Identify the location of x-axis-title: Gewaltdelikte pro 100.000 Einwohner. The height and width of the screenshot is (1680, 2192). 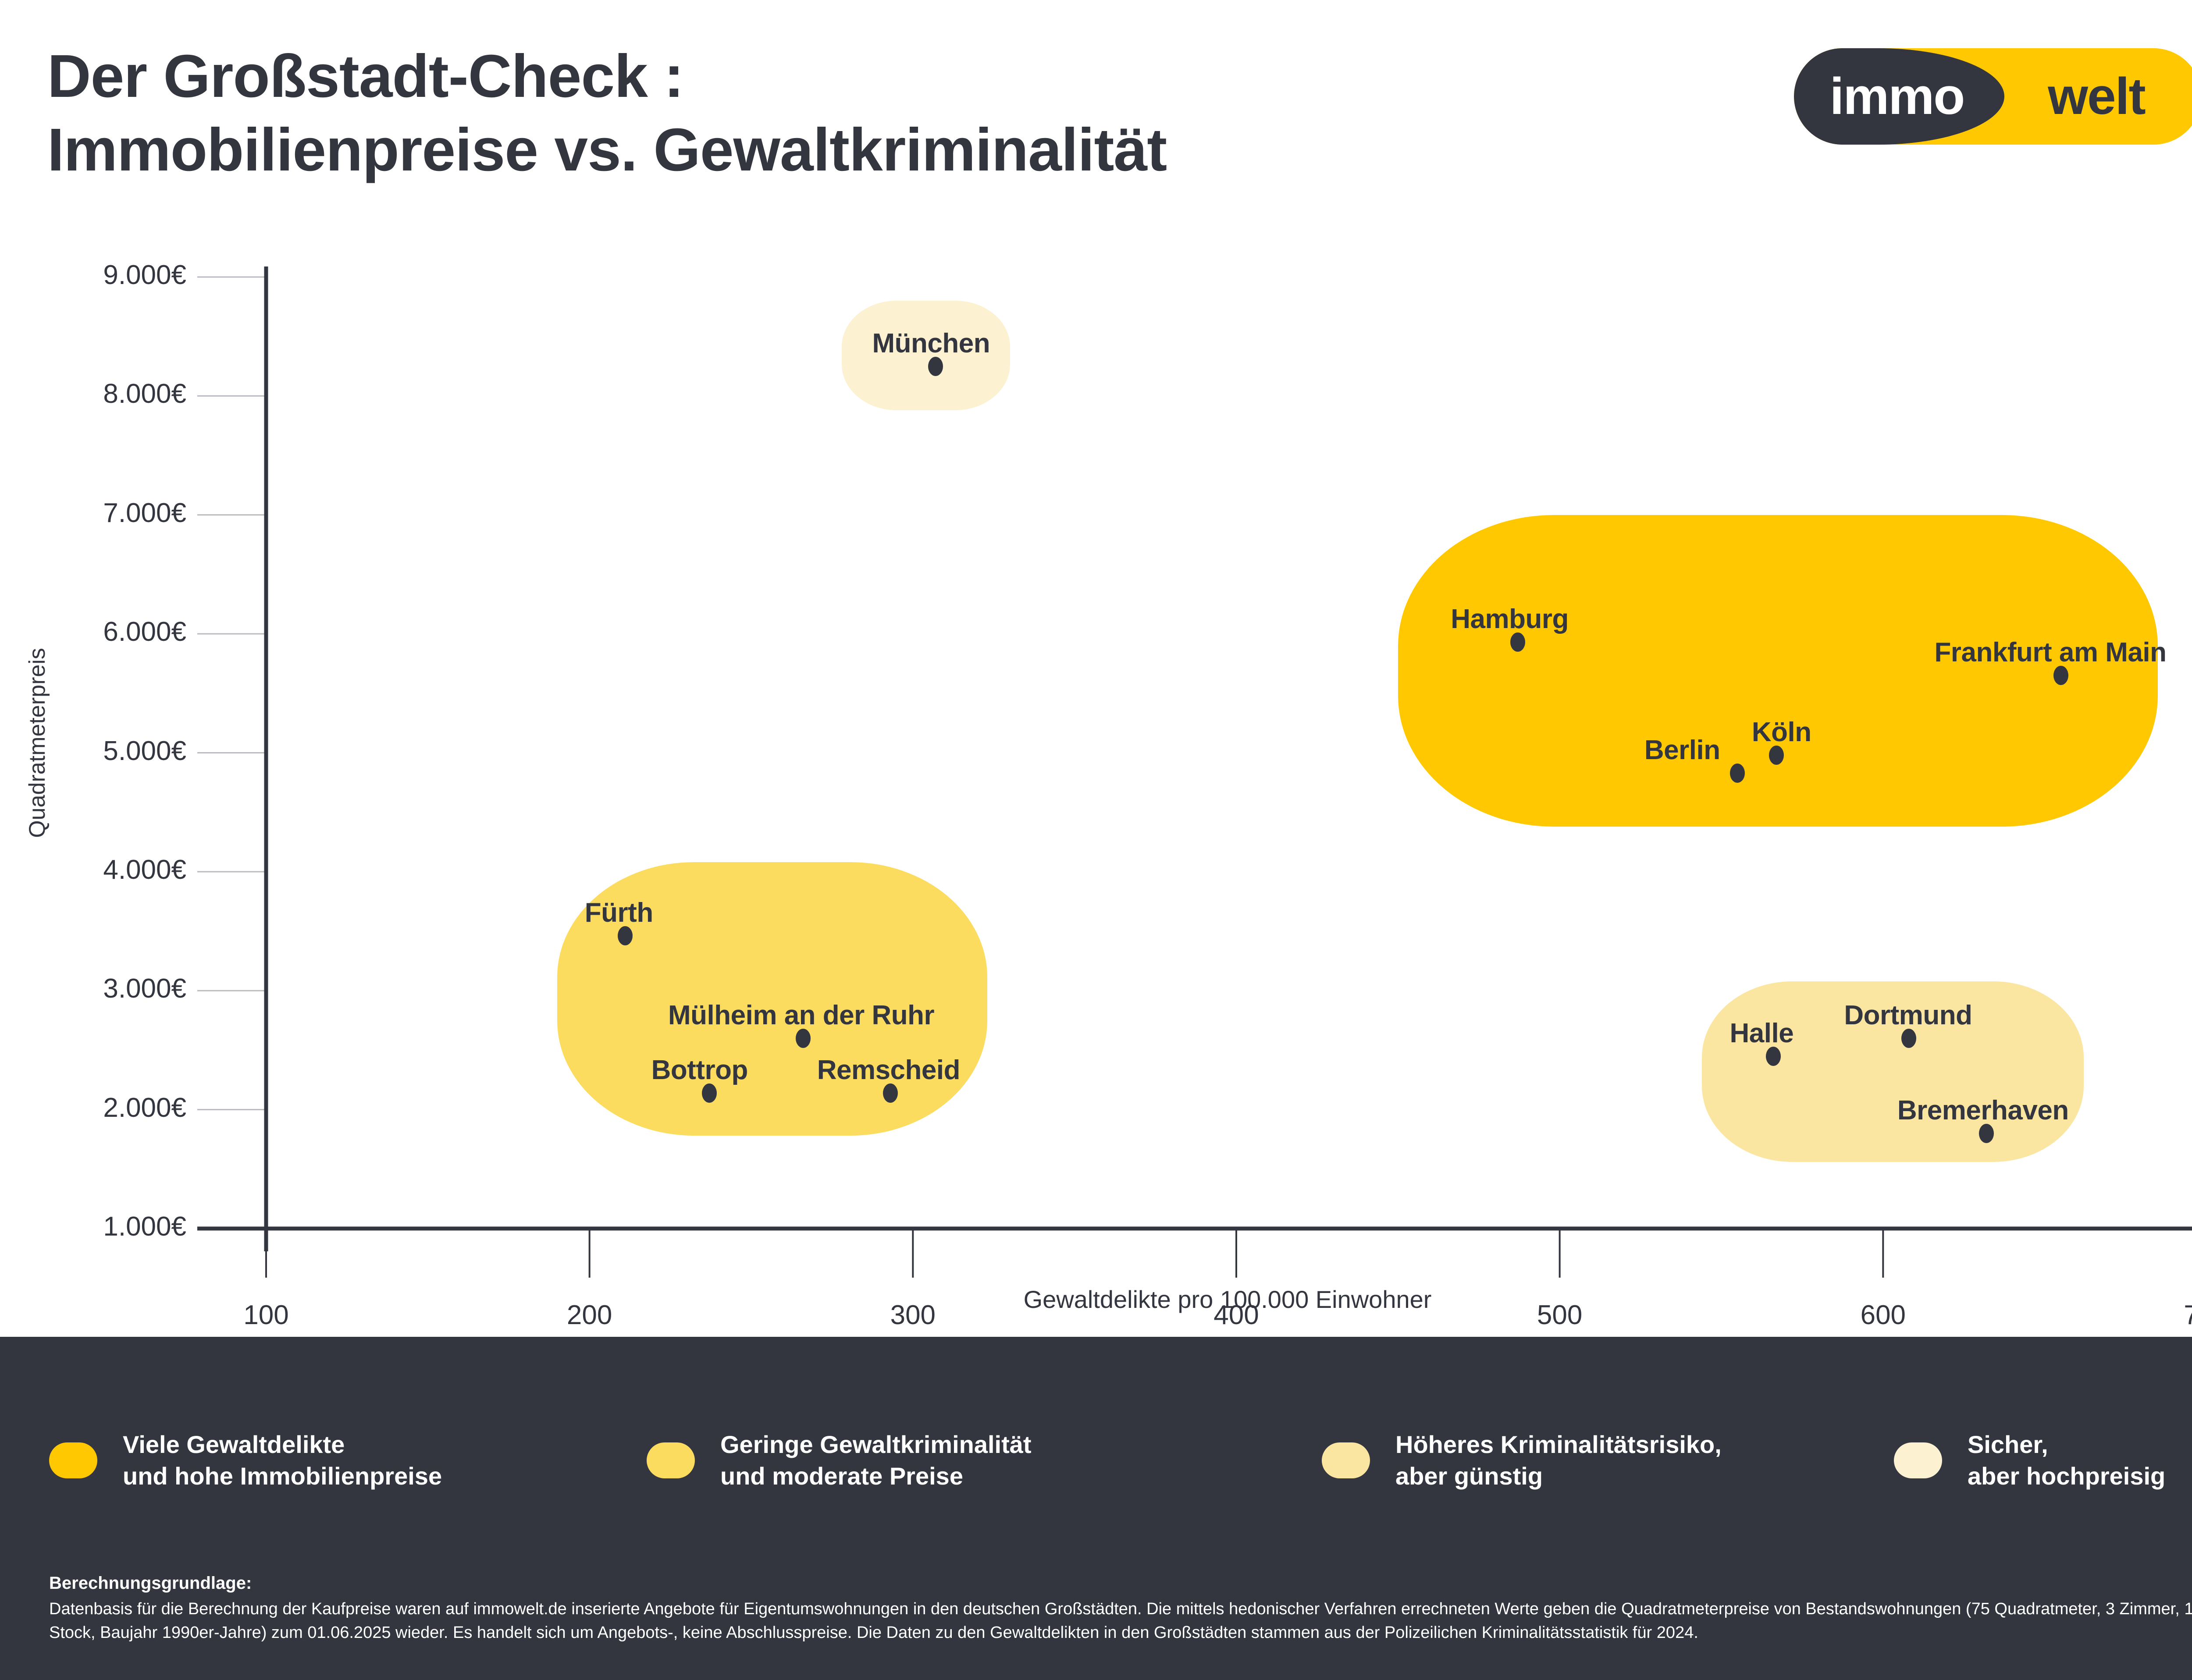
(1227, 1299).